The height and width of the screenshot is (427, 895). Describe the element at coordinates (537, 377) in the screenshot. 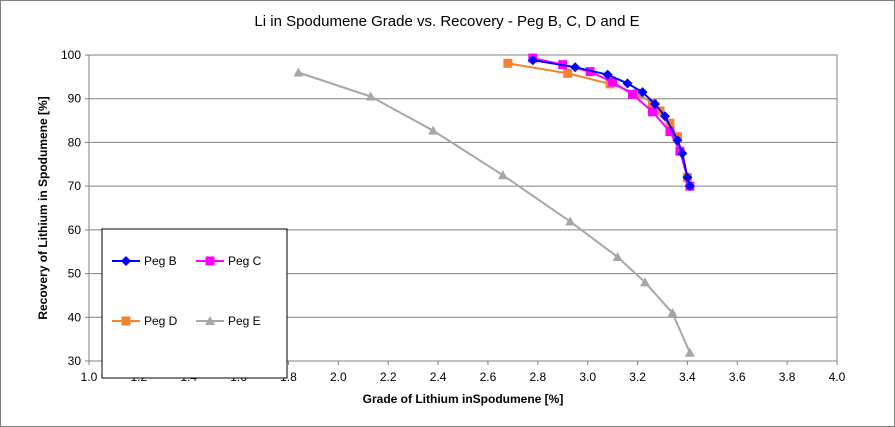

I see `x-tick-label: 2.8` at that location.